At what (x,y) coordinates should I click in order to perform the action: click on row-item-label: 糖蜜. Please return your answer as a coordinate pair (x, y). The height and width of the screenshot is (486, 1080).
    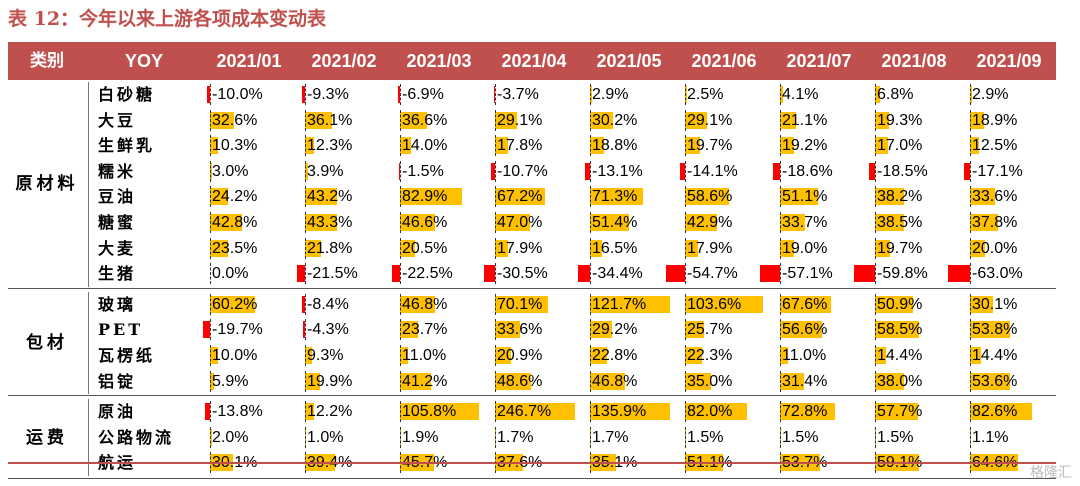
    Looking at the image, I should click on (117, 222).